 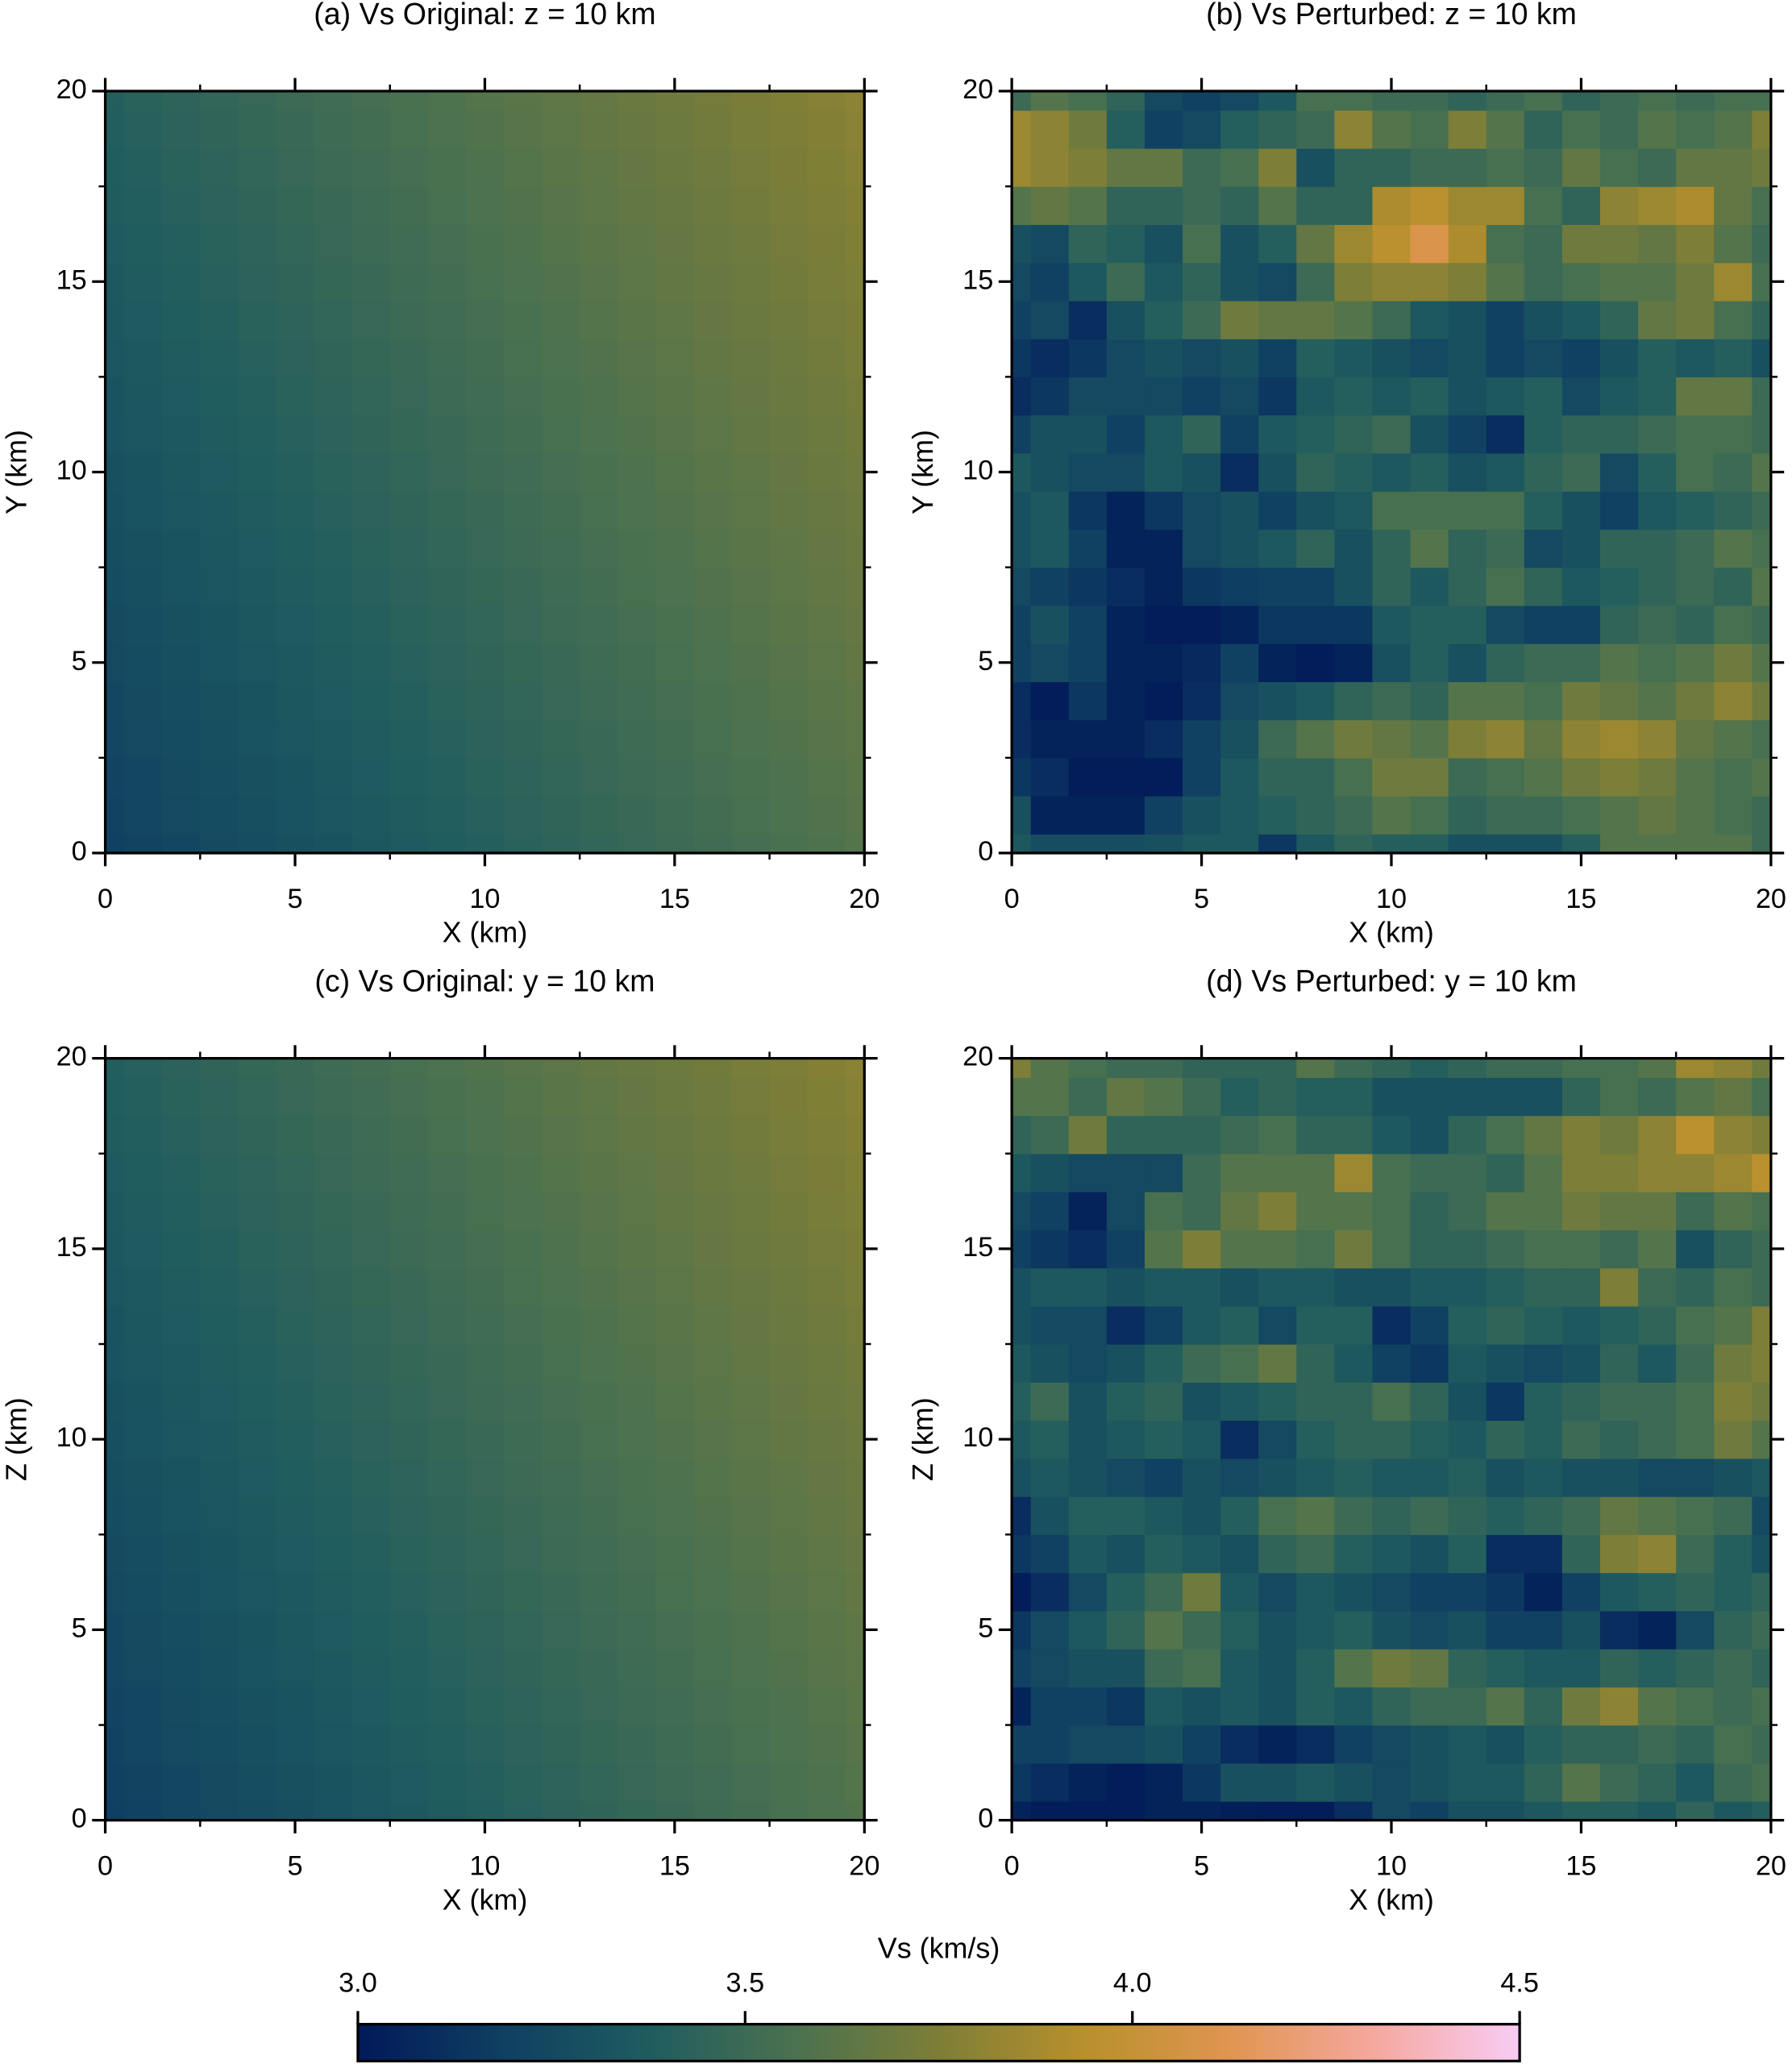 I want to click on x-tick-label: 5, so click(x=1201, y=1865).